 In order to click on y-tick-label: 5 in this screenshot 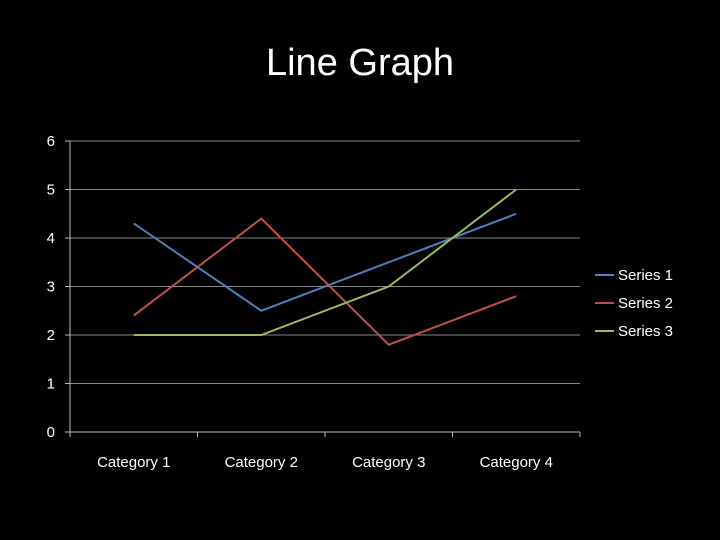, I will do `click(51, 190)`.